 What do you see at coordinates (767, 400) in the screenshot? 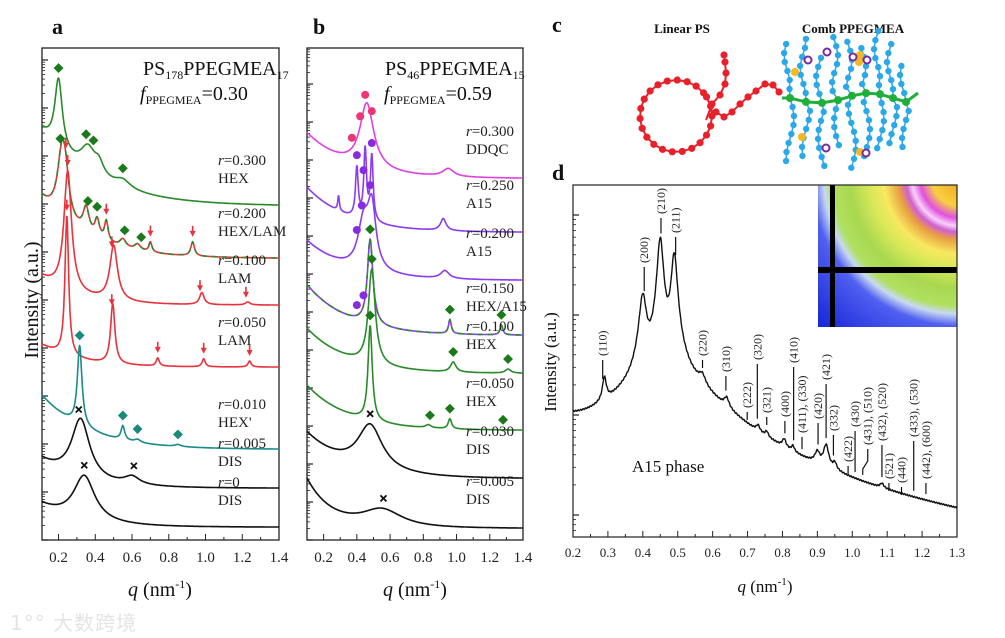
I see `reflection-label: (321)` at bounding box center [767, 400].